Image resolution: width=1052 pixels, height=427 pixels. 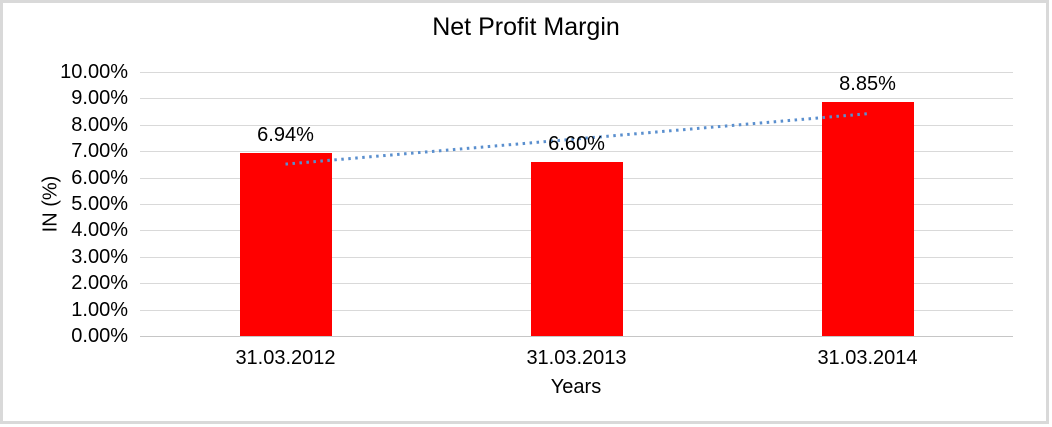 What do you see at coordinates (526, 27) in the screenshot?
I see `chart-title: Net Profit Margin` at bounding box center [526, 27].